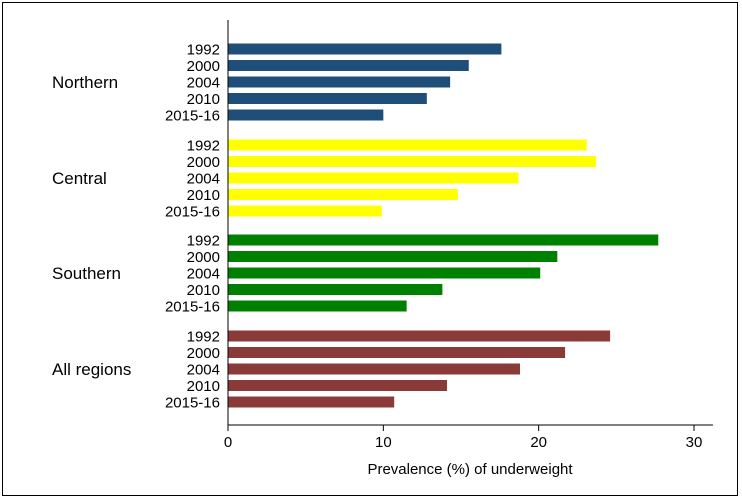 This screenshot has height=500, width=742. I want to click on bar-central-1992, so click(407, 145).